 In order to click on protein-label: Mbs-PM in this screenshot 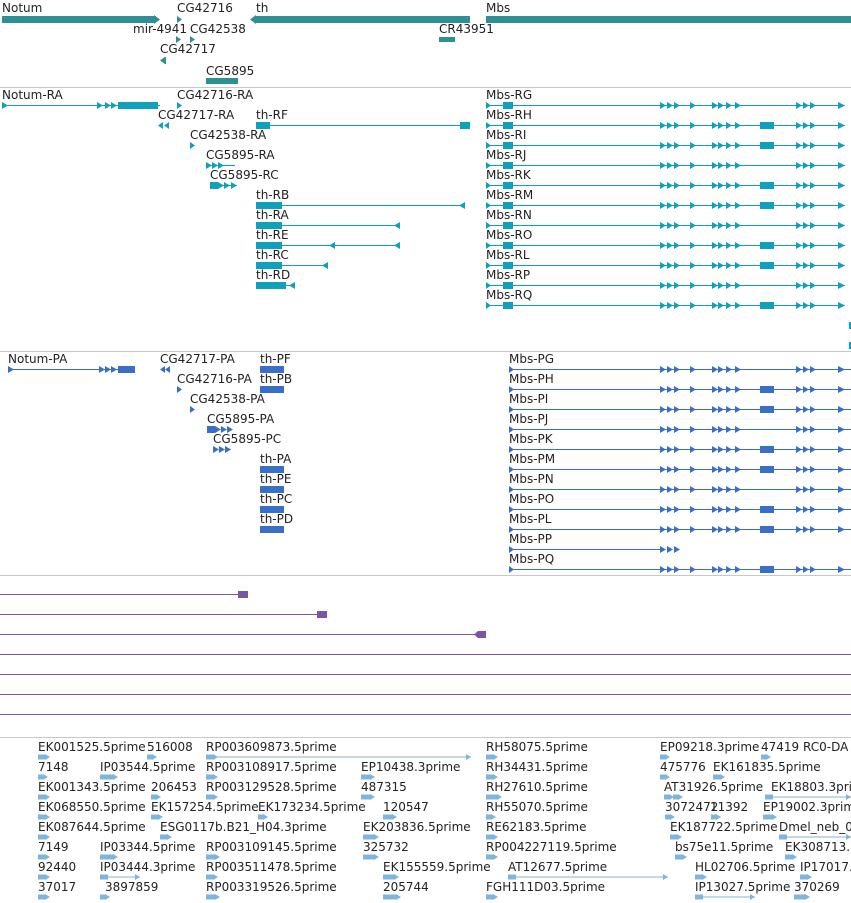, I will do `click(532, 459)`.